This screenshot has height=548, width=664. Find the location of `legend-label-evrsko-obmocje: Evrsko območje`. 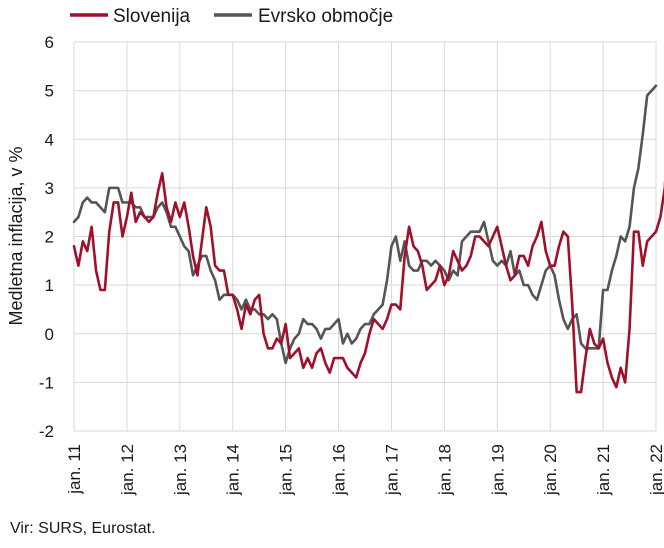

legend-label-evrsko-obmocje: Evrsko območje is located at coordinates (325, 16).